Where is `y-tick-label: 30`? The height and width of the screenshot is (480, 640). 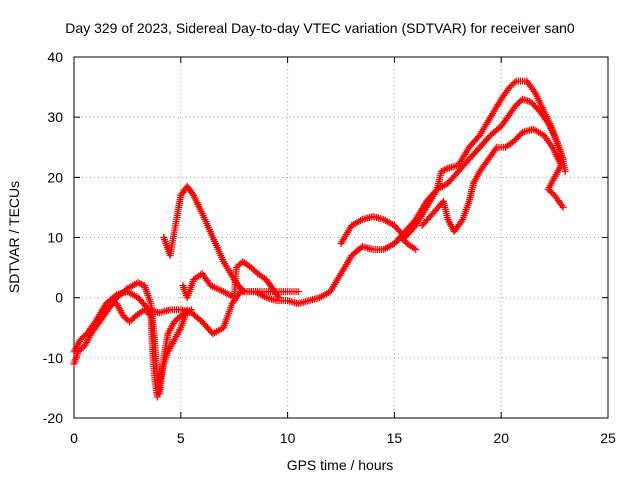
y-tick-label: 30 is located at coordinates (55, 117).